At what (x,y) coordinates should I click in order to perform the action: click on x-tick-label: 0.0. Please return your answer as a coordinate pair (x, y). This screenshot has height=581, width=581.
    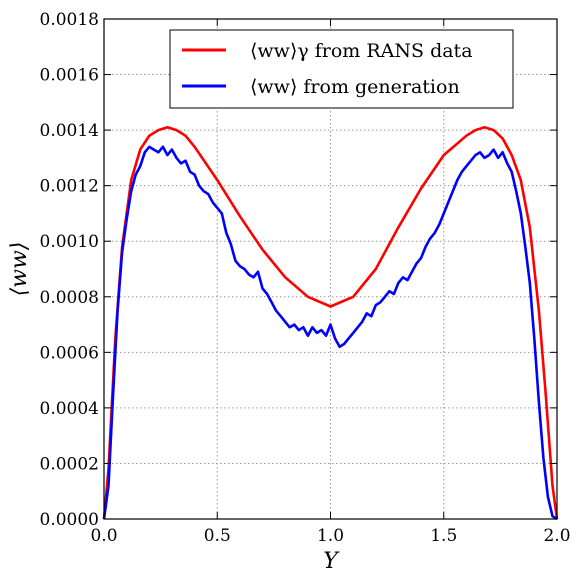
    Looking at the image, I should click on (103, 536).